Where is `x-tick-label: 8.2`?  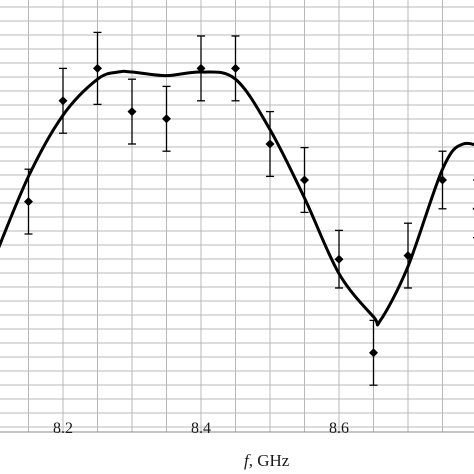
x-tick-label: 8.2 is located at coordinates (63, 428).